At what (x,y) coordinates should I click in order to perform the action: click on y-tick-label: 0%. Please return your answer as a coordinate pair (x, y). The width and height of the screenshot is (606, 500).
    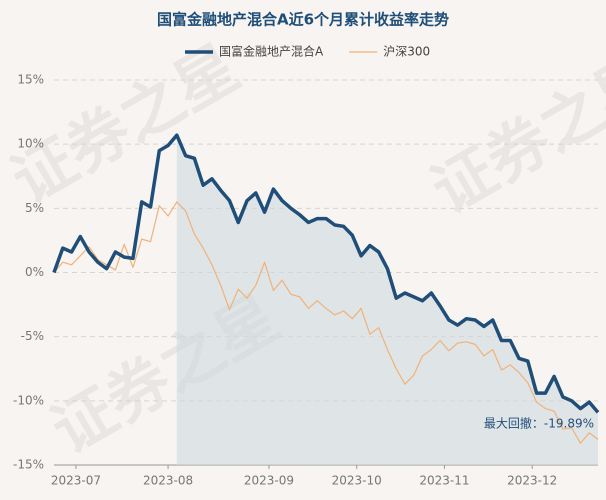
    Looking at the image, I should click on (34, 272).